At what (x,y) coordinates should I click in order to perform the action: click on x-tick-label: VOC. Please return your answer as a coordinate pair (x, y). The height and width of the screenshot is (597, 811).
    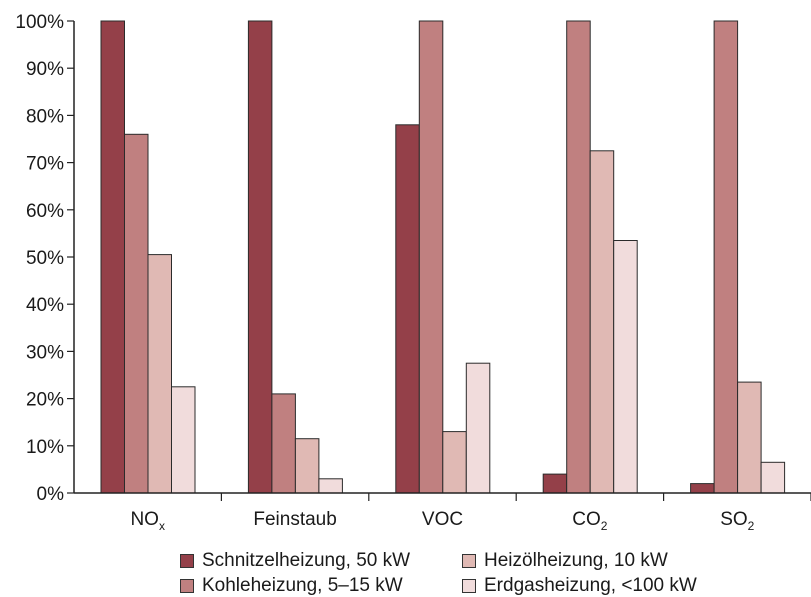
    Looking at the image, I should click on (442, 519).